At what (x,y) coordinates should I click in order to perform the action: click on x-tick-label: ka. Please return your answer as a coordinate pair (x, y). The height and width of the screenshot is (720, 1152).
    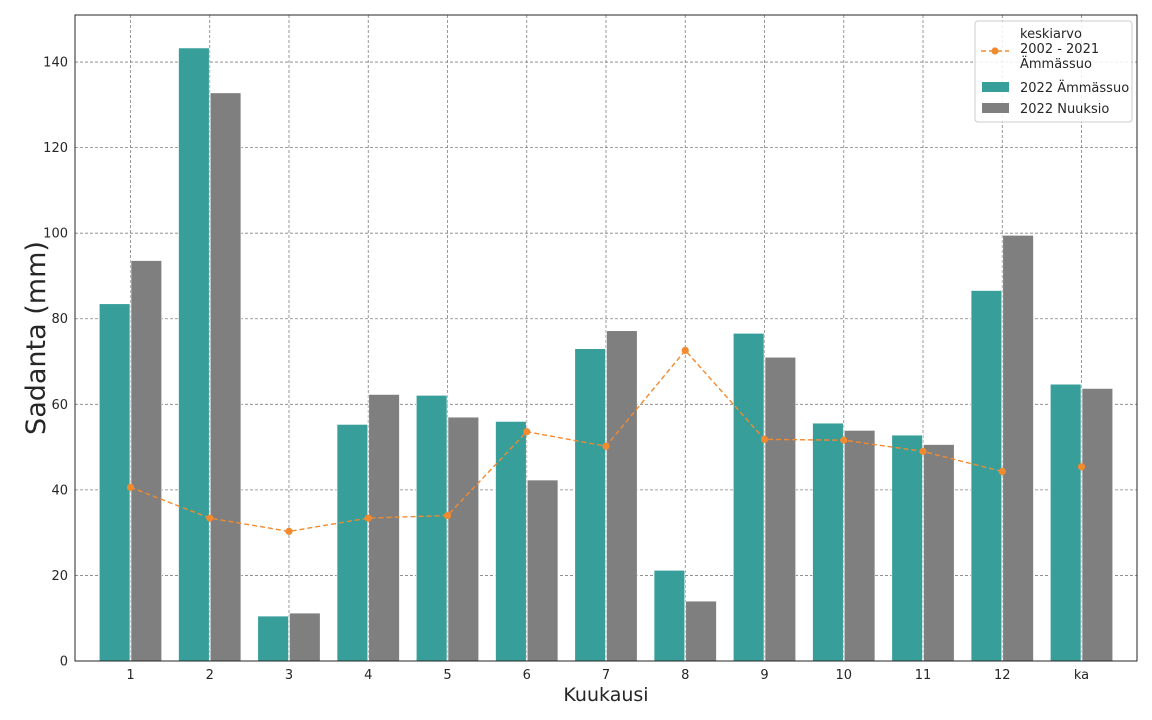
    Looking at the image, I should click on (1081, 675).